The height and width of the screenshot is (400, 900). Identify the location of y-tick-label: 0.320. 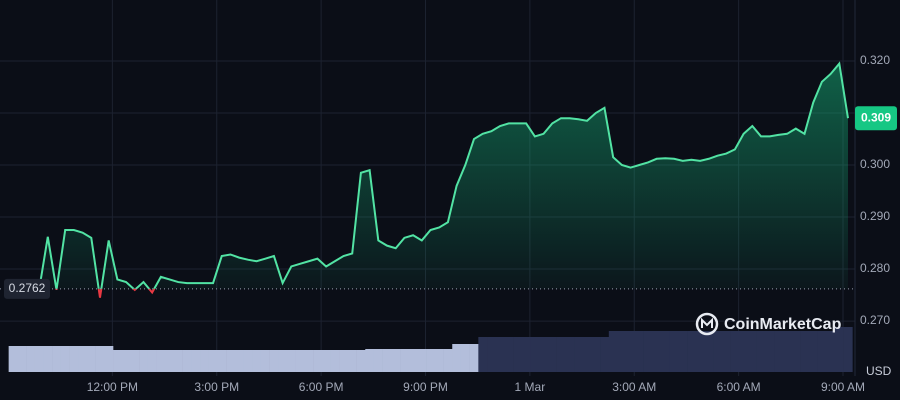
(875, 60).